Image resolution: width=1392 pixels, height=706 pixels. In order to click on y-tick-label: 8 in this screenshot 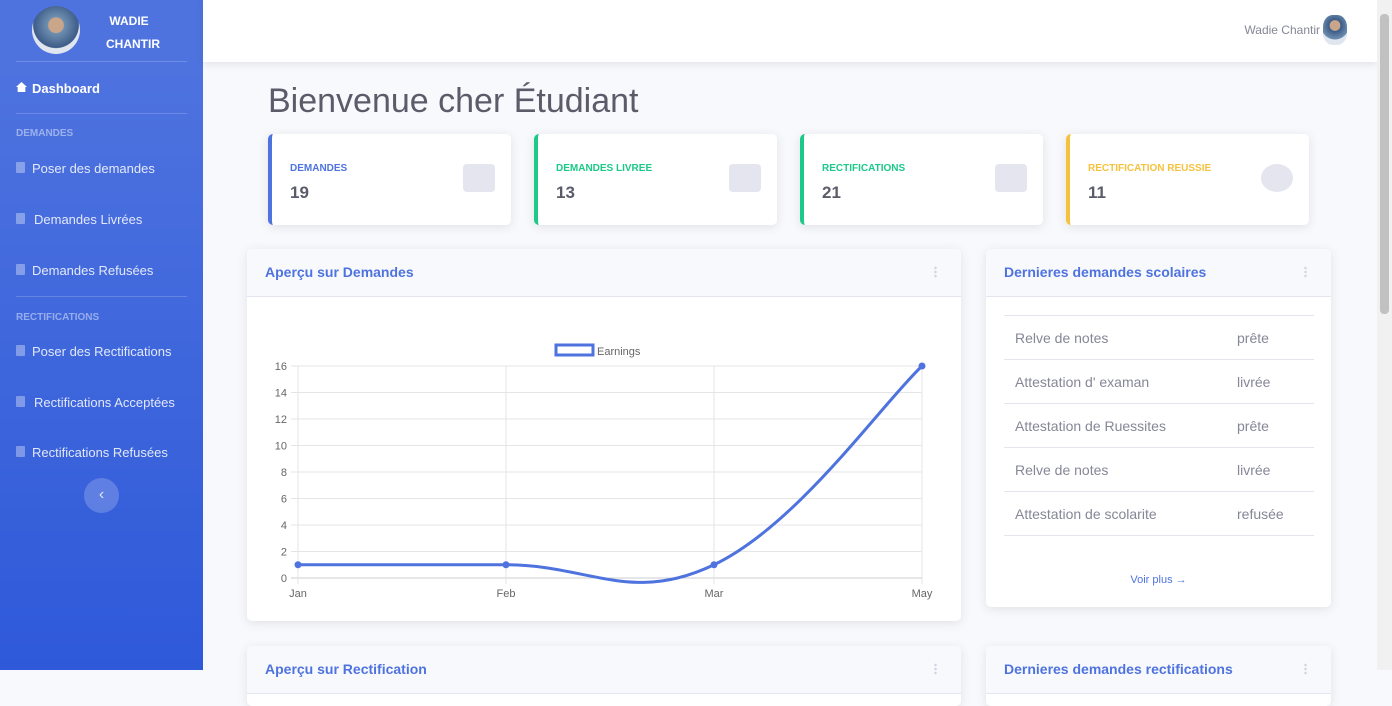, I will do `click(284, 473)`.